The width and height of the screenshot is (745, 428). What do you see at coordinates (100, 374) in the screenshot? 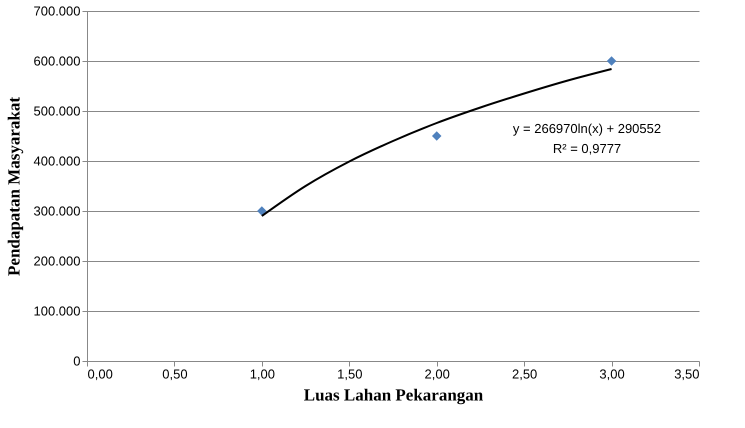
I see `x-tick-label: 0,00` at bounding box center [100, 374].